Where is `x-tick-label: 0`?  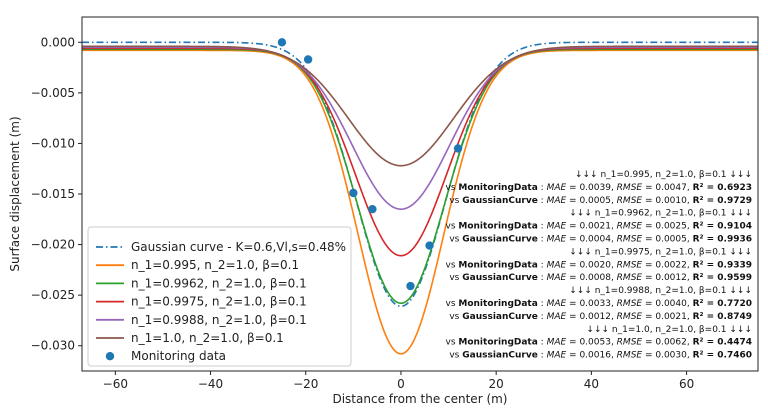
x-tick-label: 0 is located at coordinates (401, 384).